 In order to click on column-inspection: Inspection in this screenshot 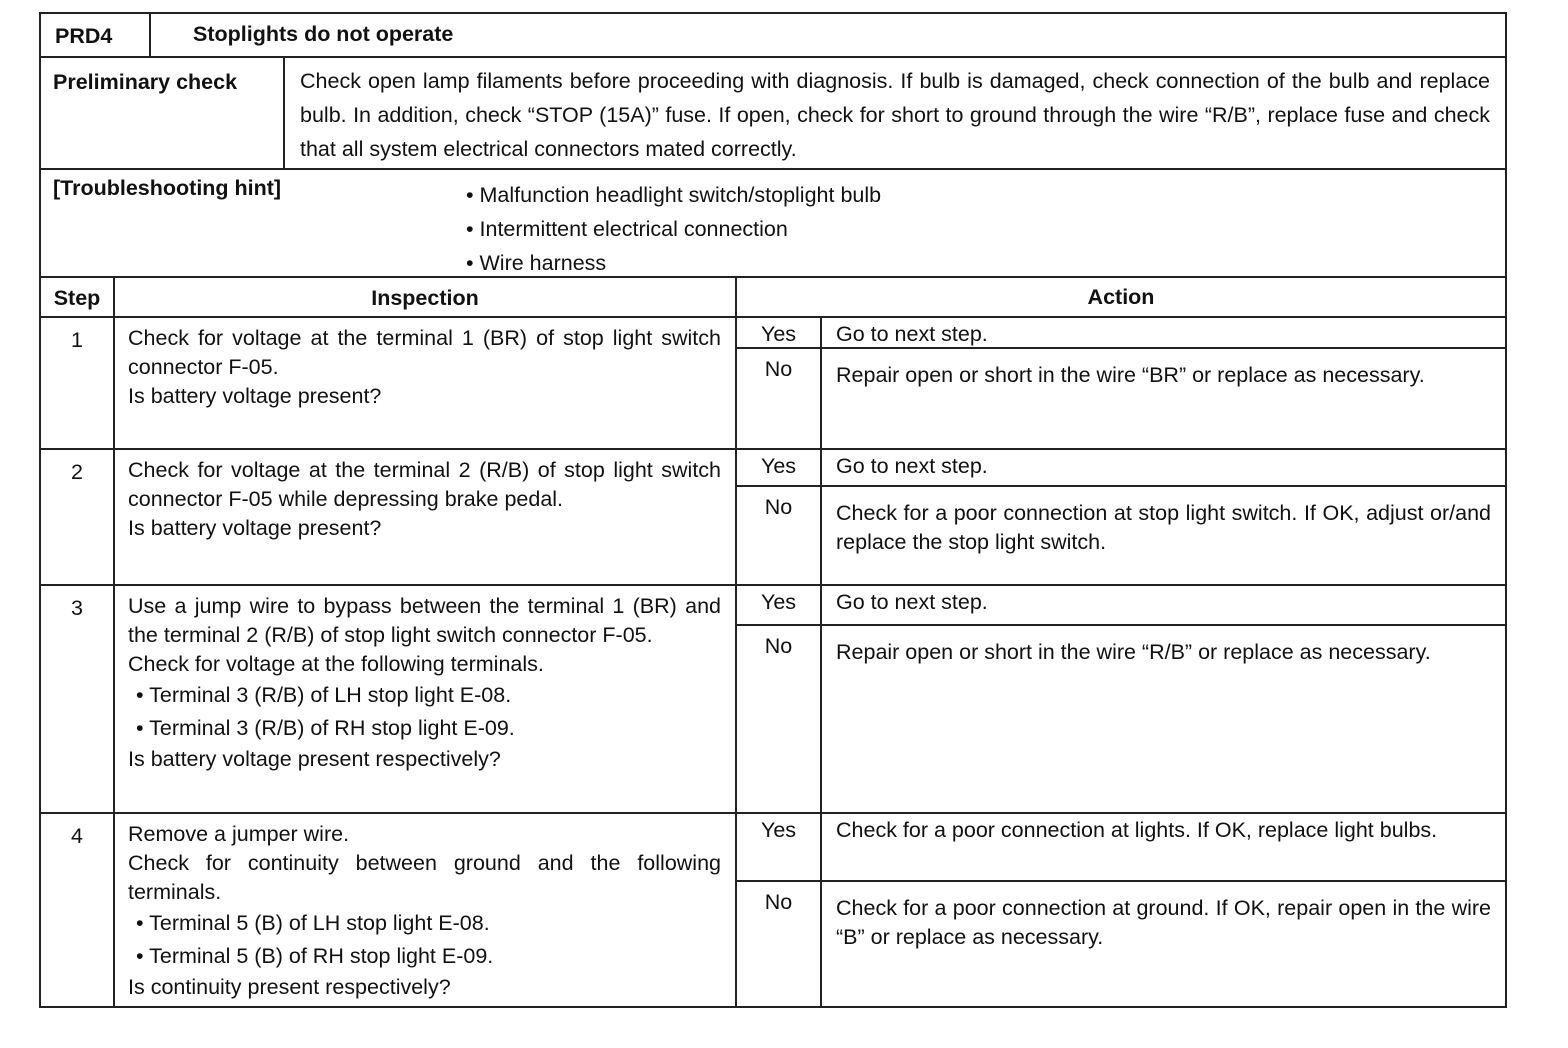, I will do `click(425, 297)`.